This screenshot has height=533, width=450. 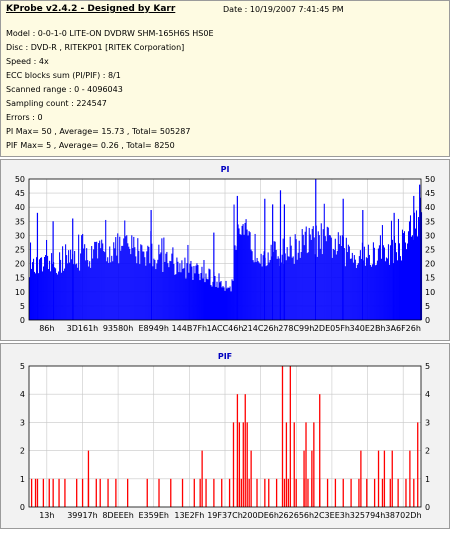 What do you see at coordinates (430, 264) in the screenshot?
I see `y-tick-right: 20` at bounding box center [430, 264].